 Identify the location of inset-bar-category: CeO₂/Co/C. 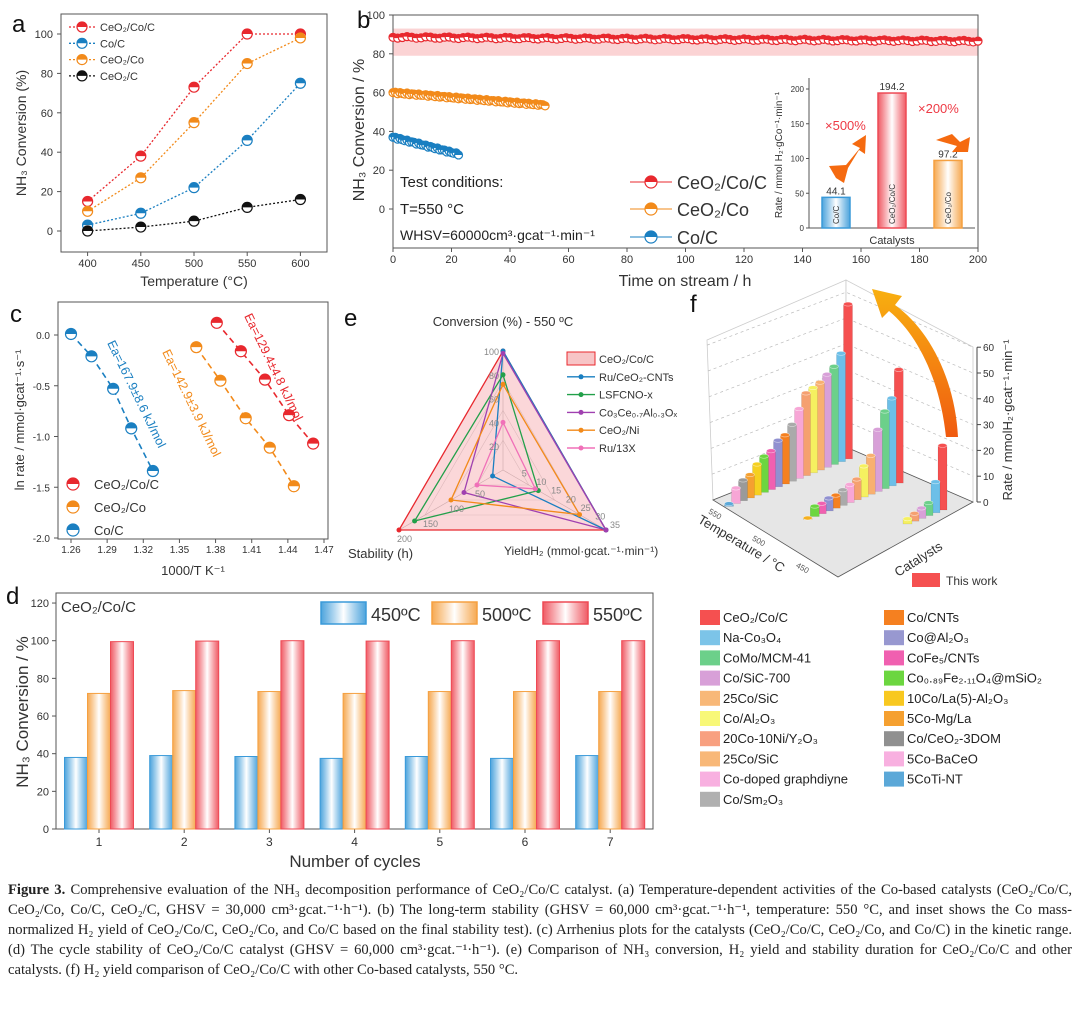
(892, 204).